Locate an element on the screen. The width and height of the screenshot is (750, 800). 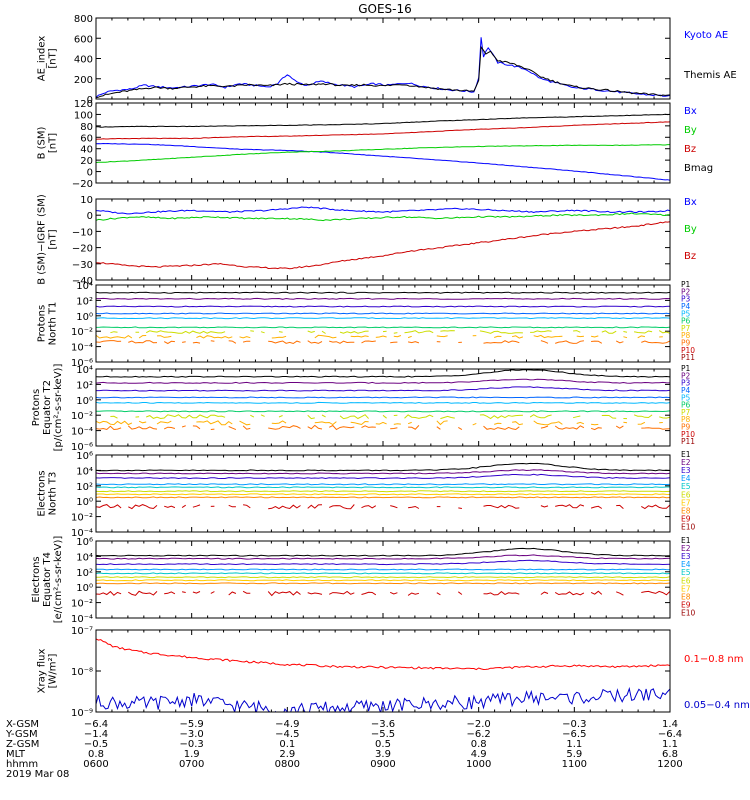
legend-entry: P9 is located at coordinates (686, 343).